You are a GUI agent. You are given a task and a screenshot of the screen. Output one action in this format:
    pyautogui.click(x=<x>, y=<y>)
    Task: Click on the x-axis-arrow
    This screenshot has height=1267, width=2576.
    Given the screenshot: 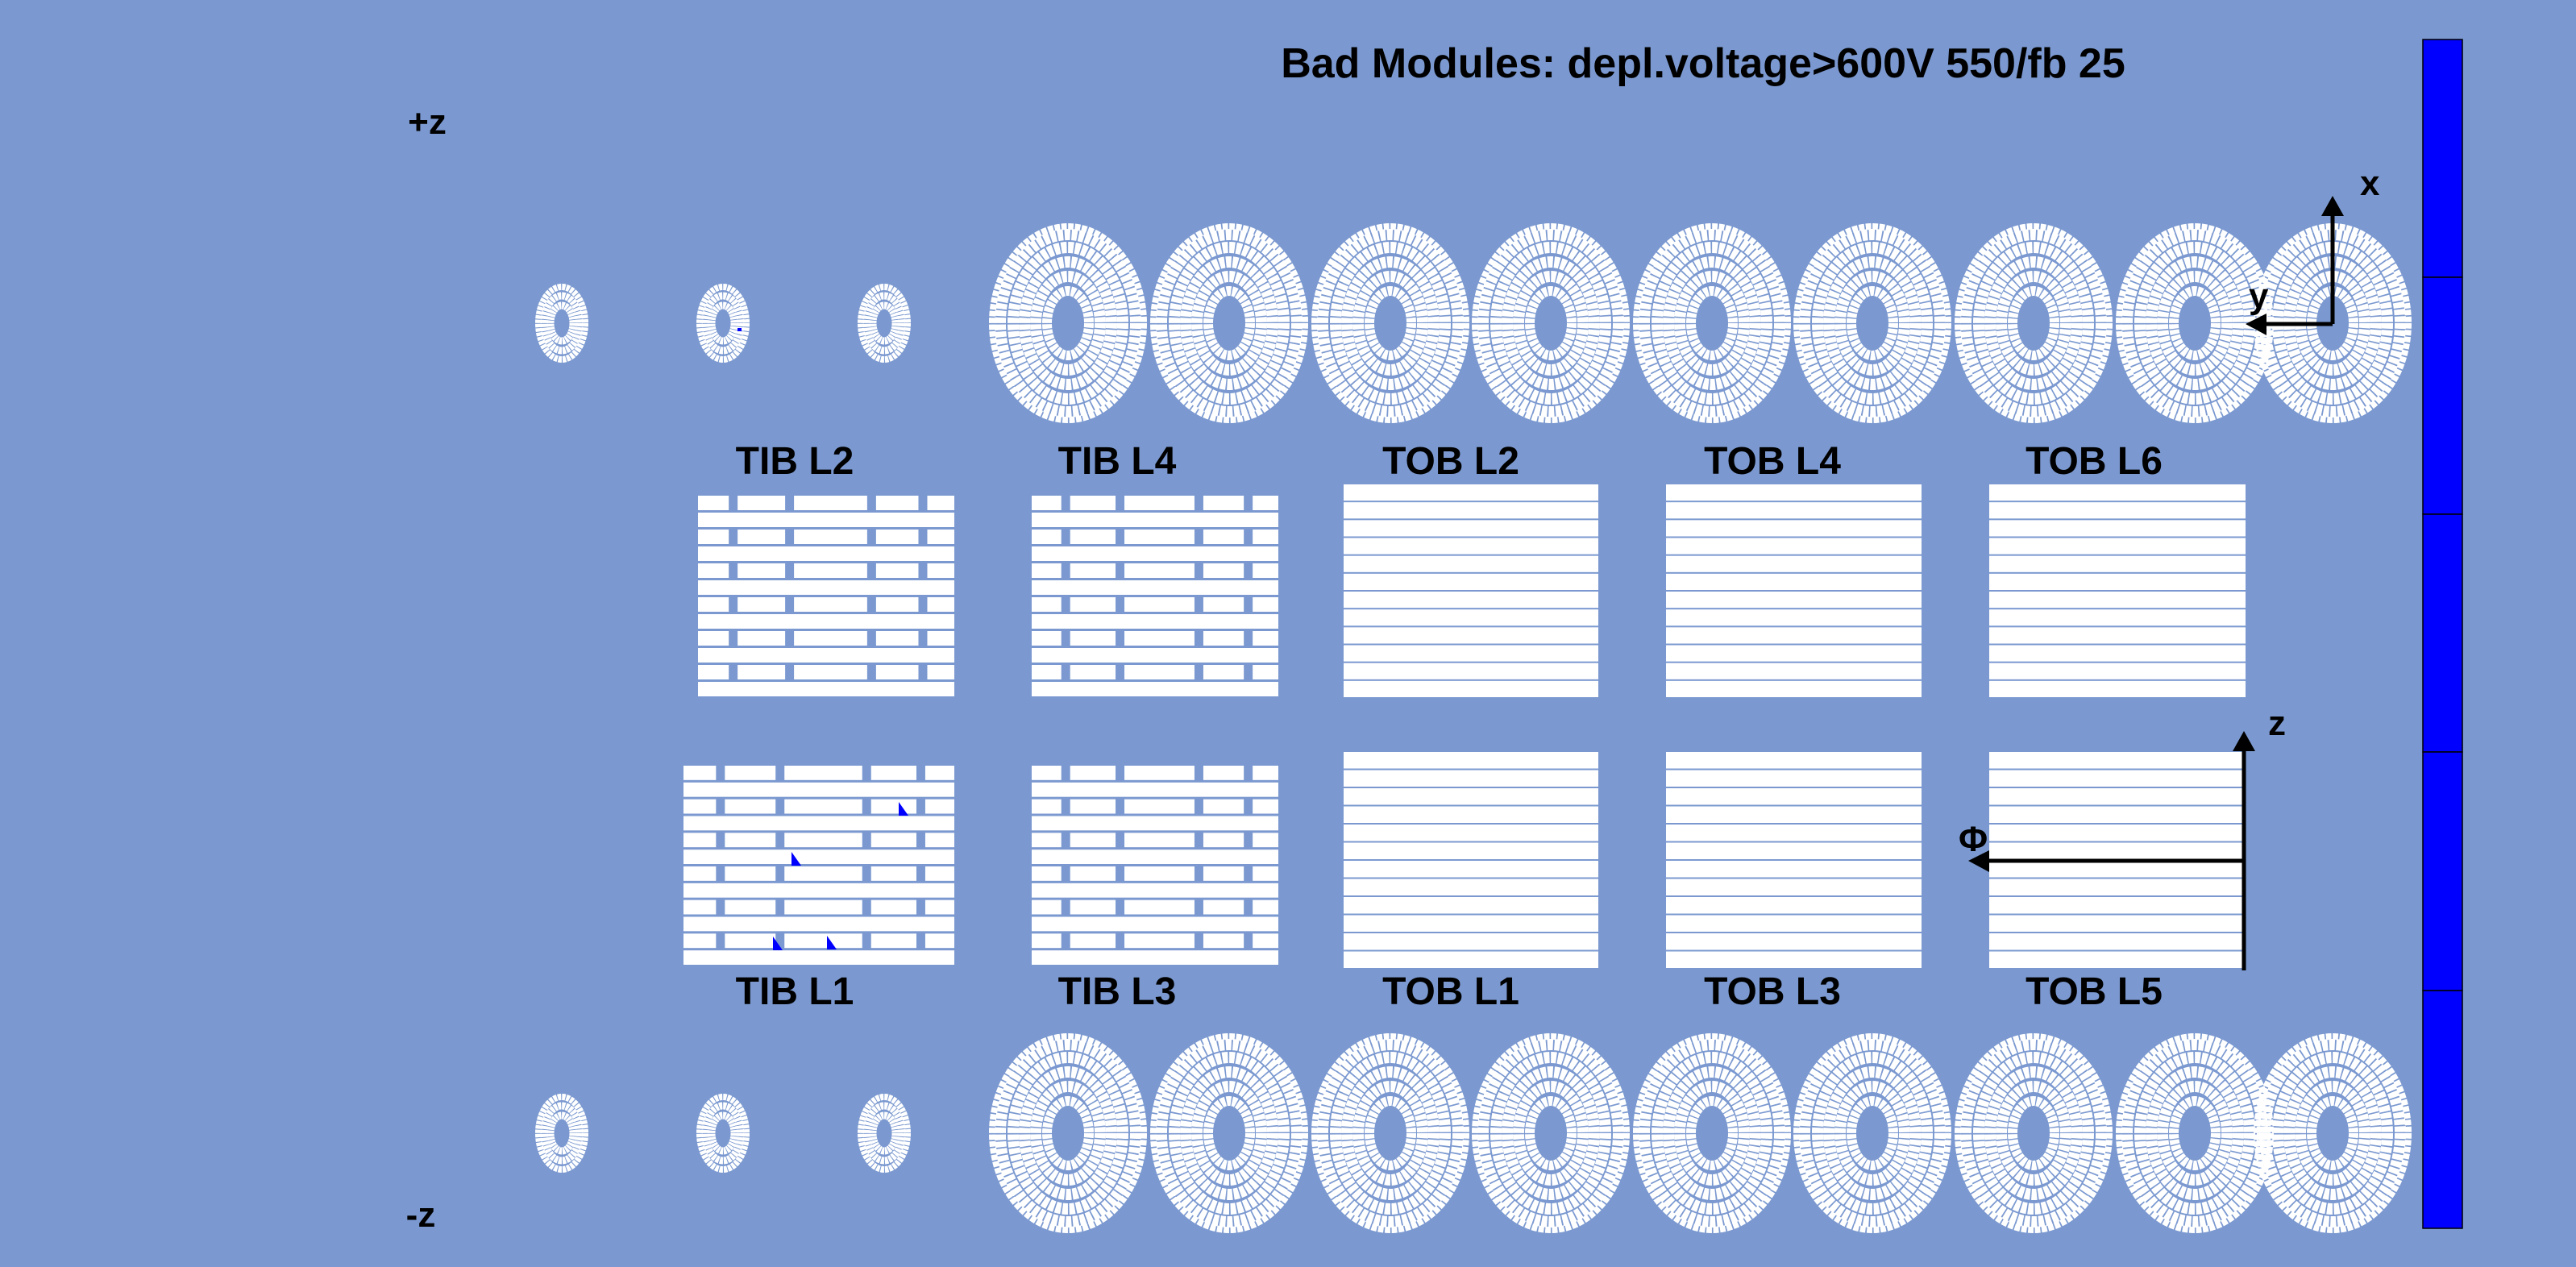 What is the action you would take?
    pyautogui.click(x=2332, y=206)
    